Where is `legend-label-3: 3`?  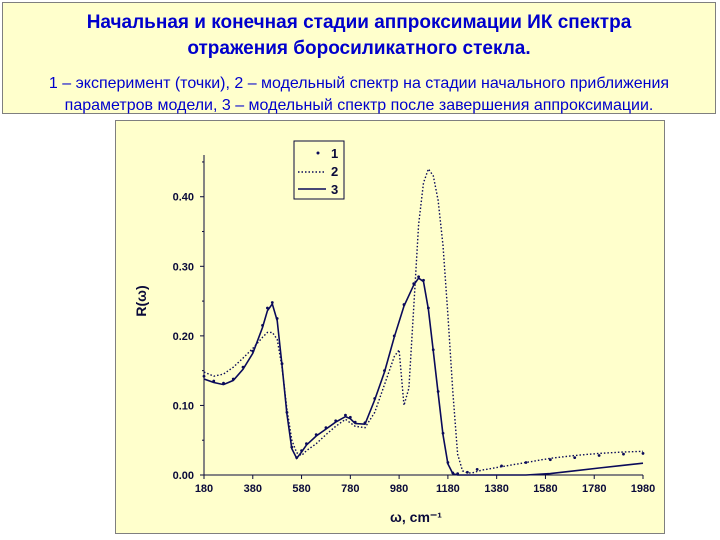 legend-label-3: 3 is located at coordinates (334, 189).